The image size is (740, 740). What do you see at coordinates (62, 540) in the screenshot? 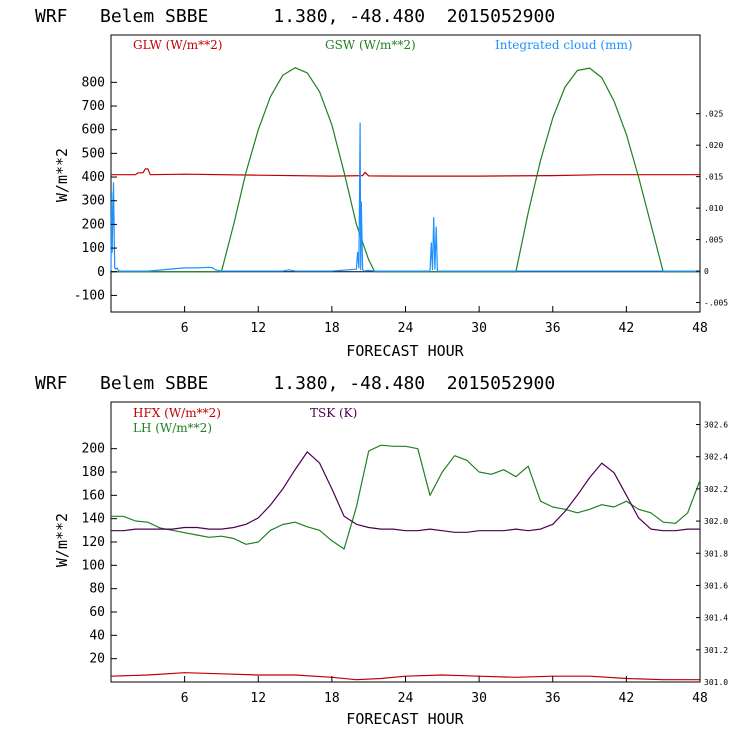
I see `chart-2-ylabel: W/m**2` at bounding box center [62, 540].